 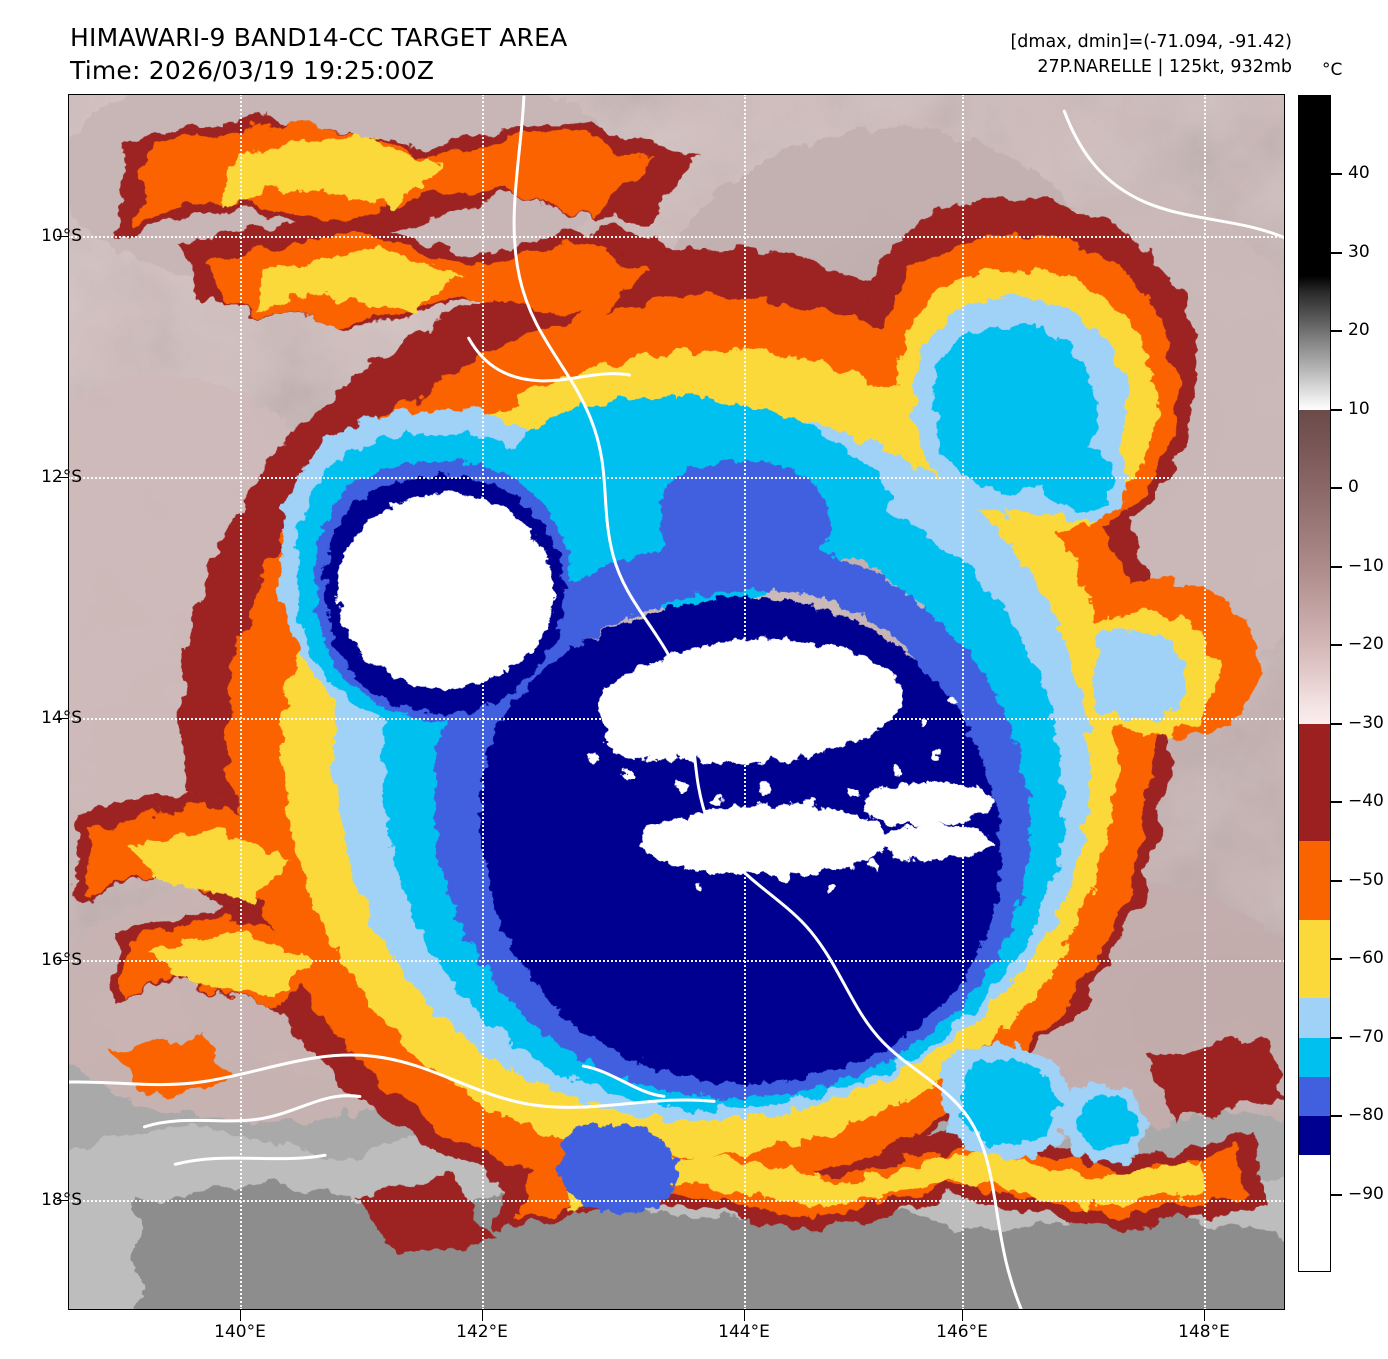 What do you see at coordinates (1314, 1057) in the screenshot?
I see `colorbar-segment-cyan` at bounding box center [1314, 1057].